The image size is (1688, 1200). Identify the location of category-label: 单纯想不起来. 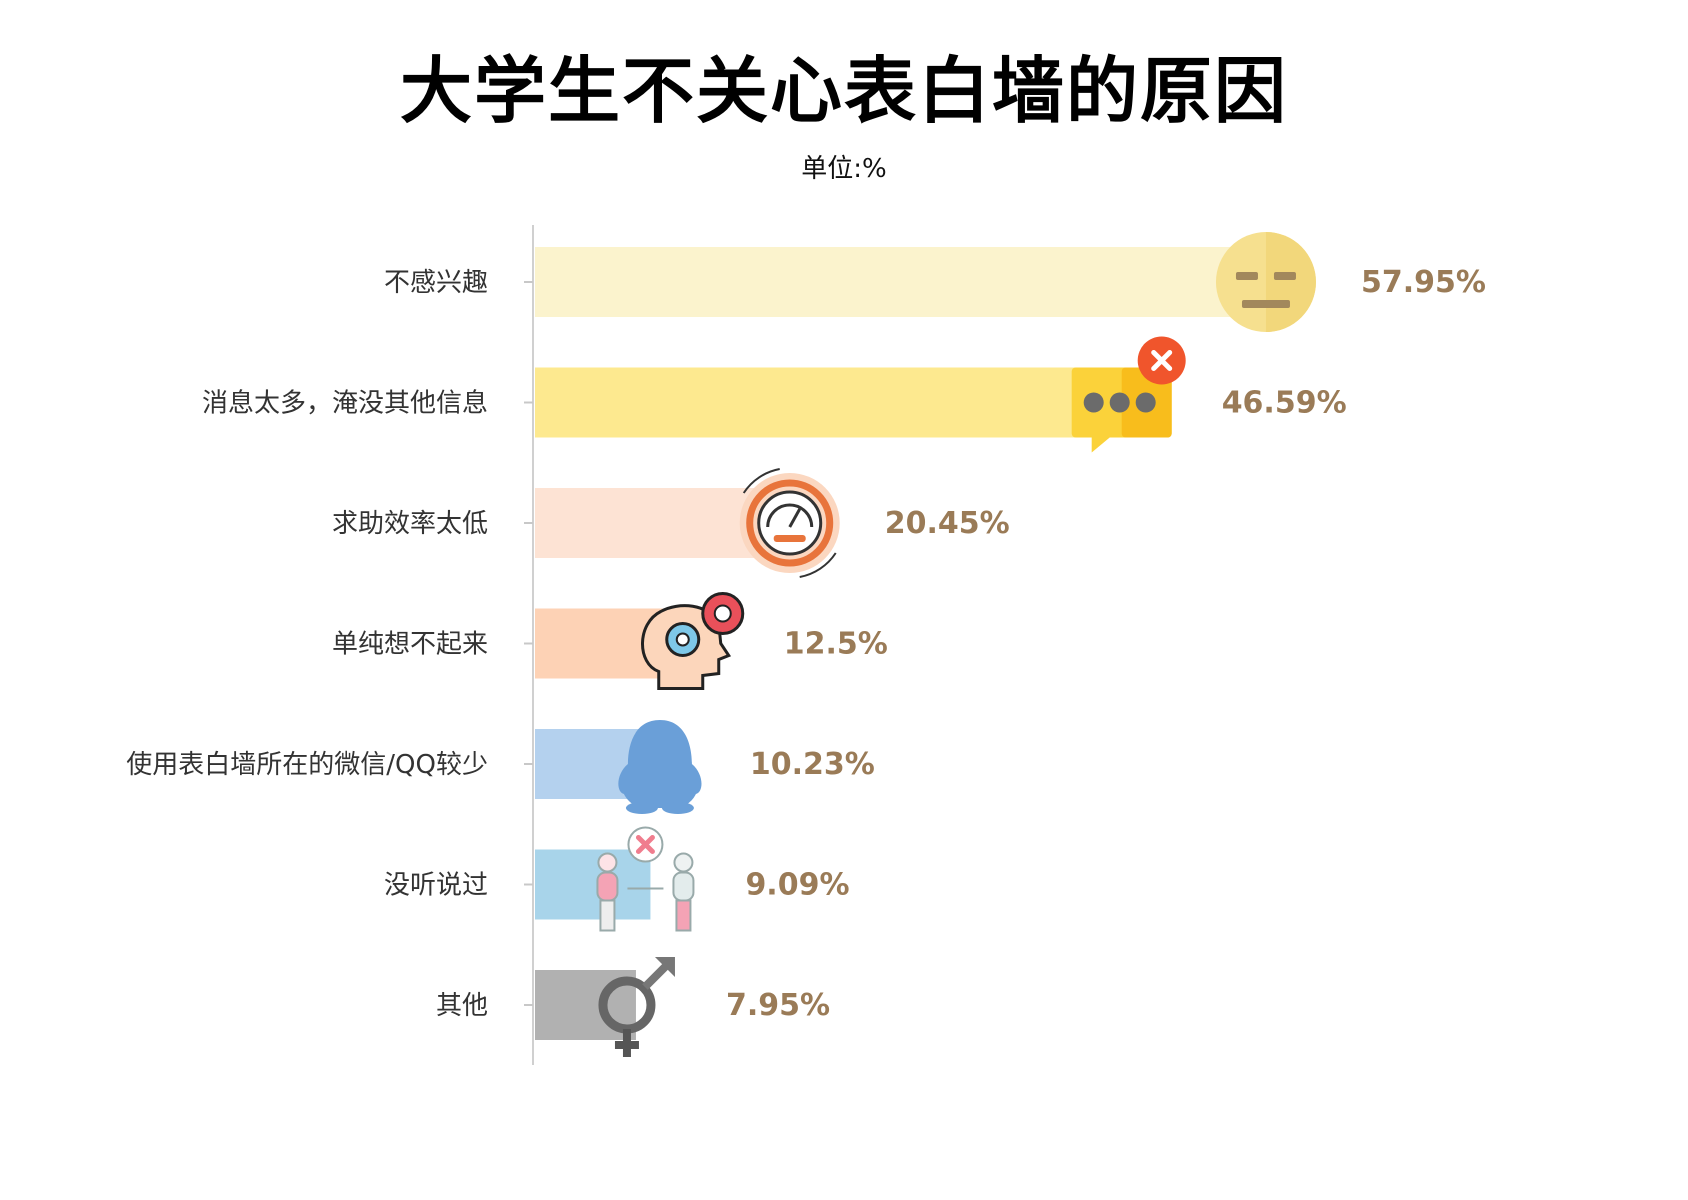
(410, 645).